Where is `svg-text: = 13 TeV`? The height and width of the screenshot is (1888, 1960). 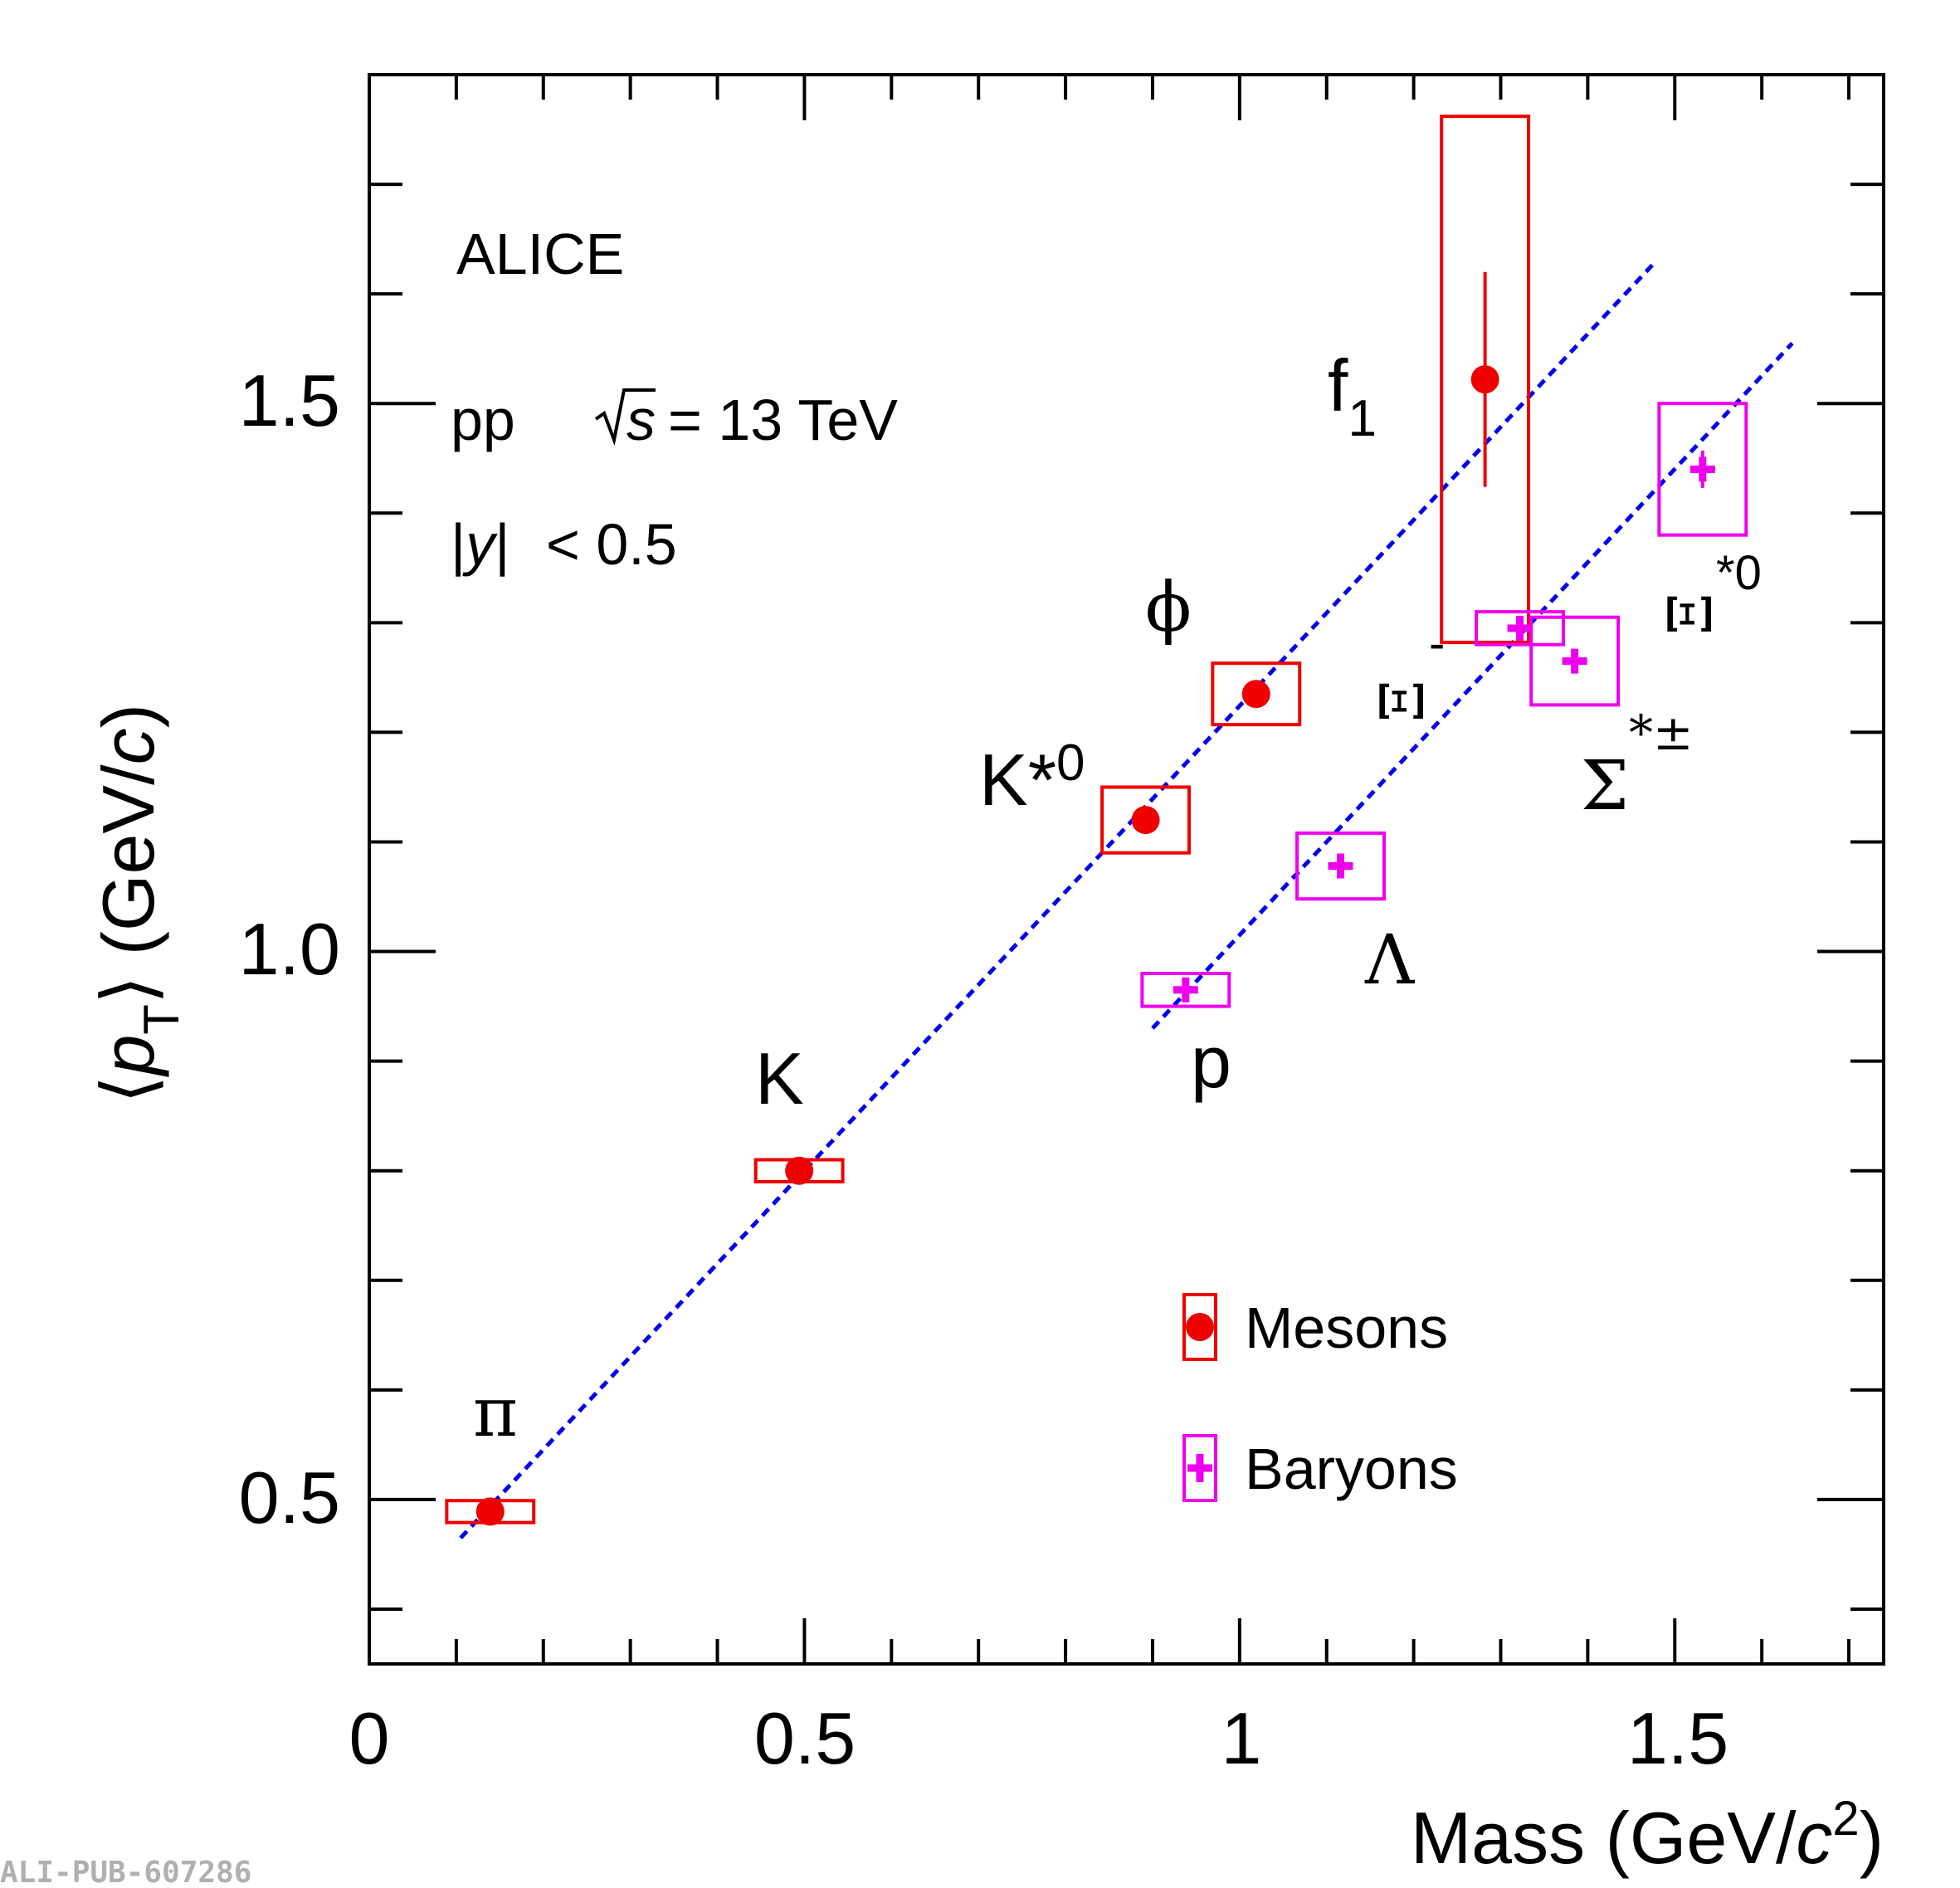
svg-text: = 13 TeV is located at coordinates (783, 420).